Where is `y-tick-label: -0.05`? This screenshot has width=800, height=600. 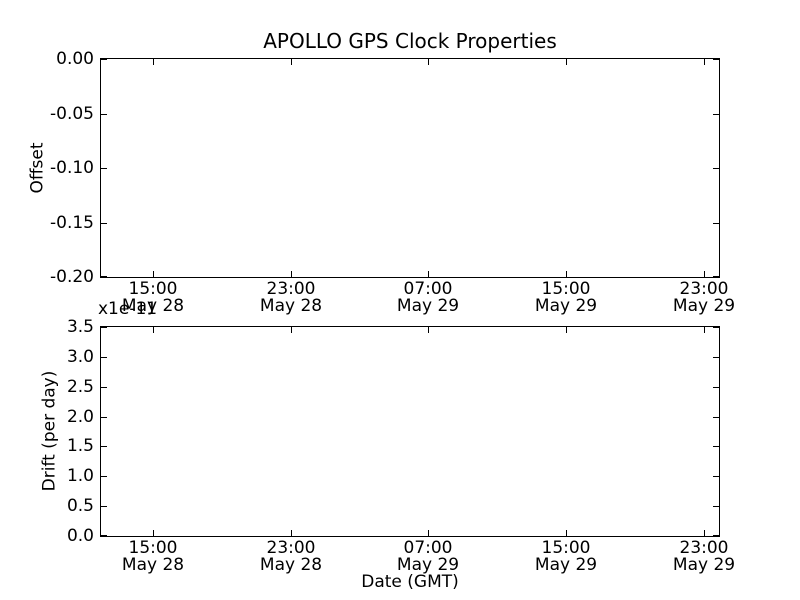
y-tick-label: -0.05 is located at coordinates (72, 114).